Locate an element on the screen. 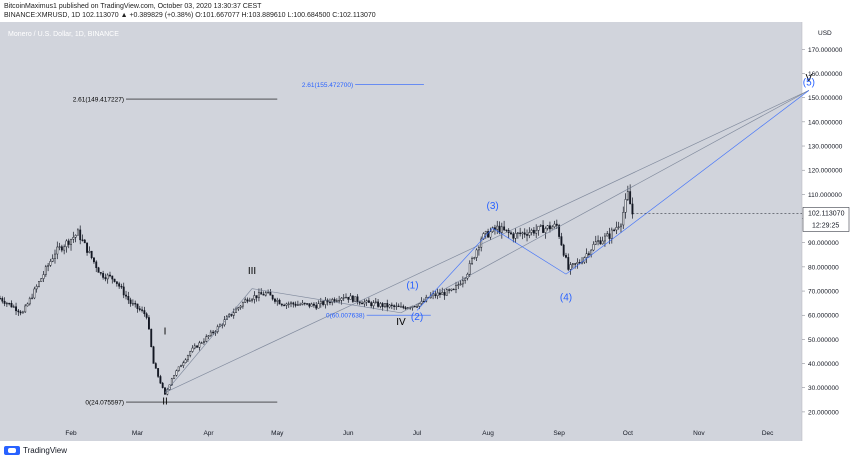 Image resolution: width=850 pixels, height=461 pixels. x-tick-label: Feb is located at coordinates (71, 433).